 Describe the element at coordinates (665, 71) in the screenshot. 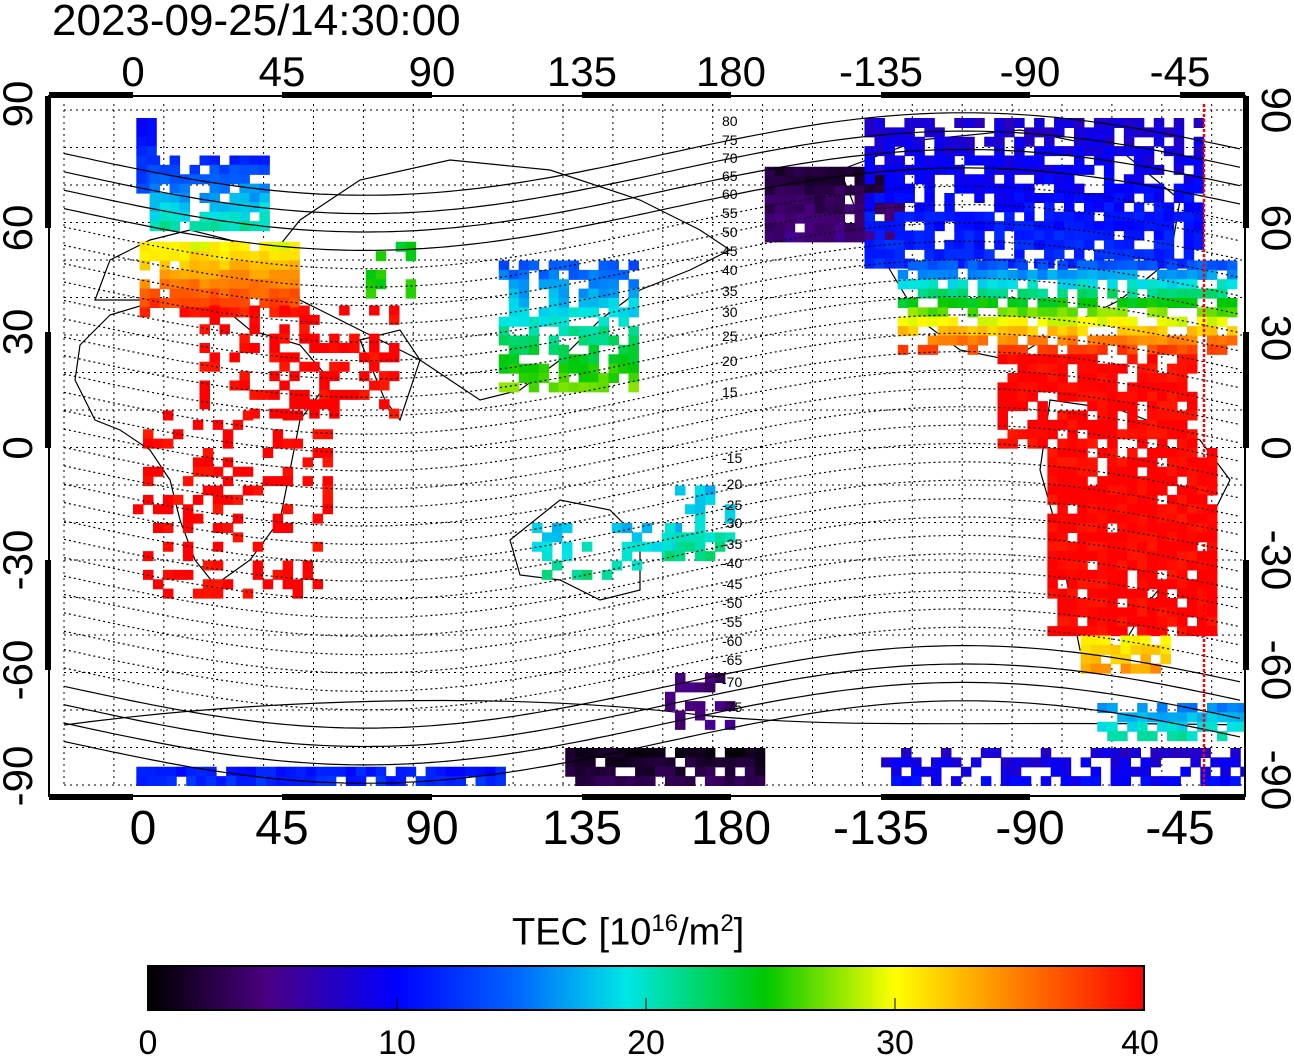

I see `lon-axis-top: 0 45 90 135 180 -135 -90 -45` at that location.